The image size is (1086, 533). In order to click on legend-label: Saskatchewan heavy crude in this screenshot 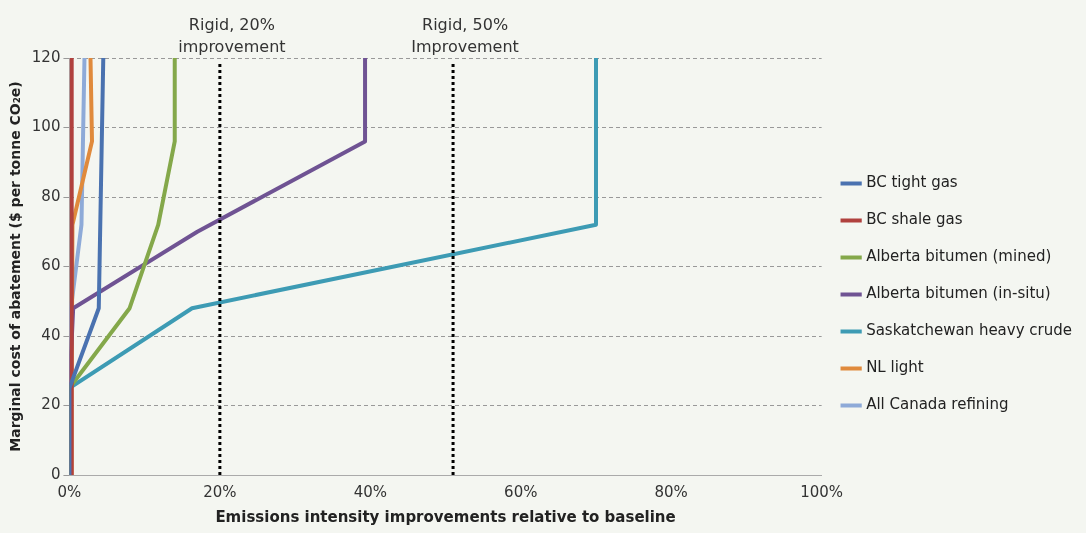, I will do `click(969, 330)`.